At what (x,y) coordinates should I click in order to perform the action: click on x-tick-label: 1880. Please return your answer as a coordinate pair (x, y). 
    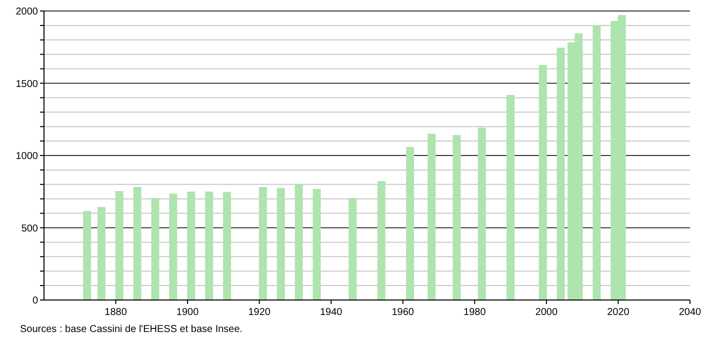
    Looking at the image, I should click on (116, 312).